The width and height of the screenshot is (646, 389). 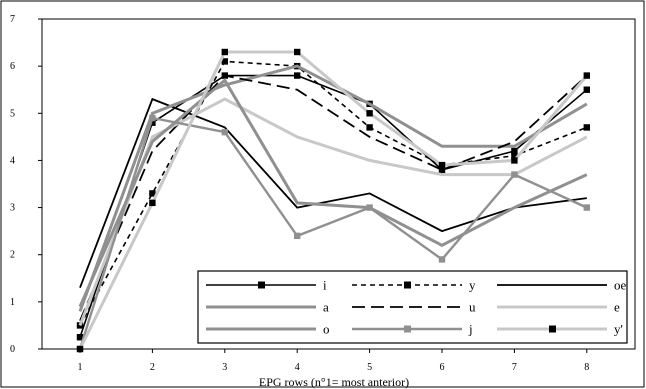 What do you see at coordinates (326, 329) in the screenshot?
I see `legend-label: o` at bounding box center [326, 329].